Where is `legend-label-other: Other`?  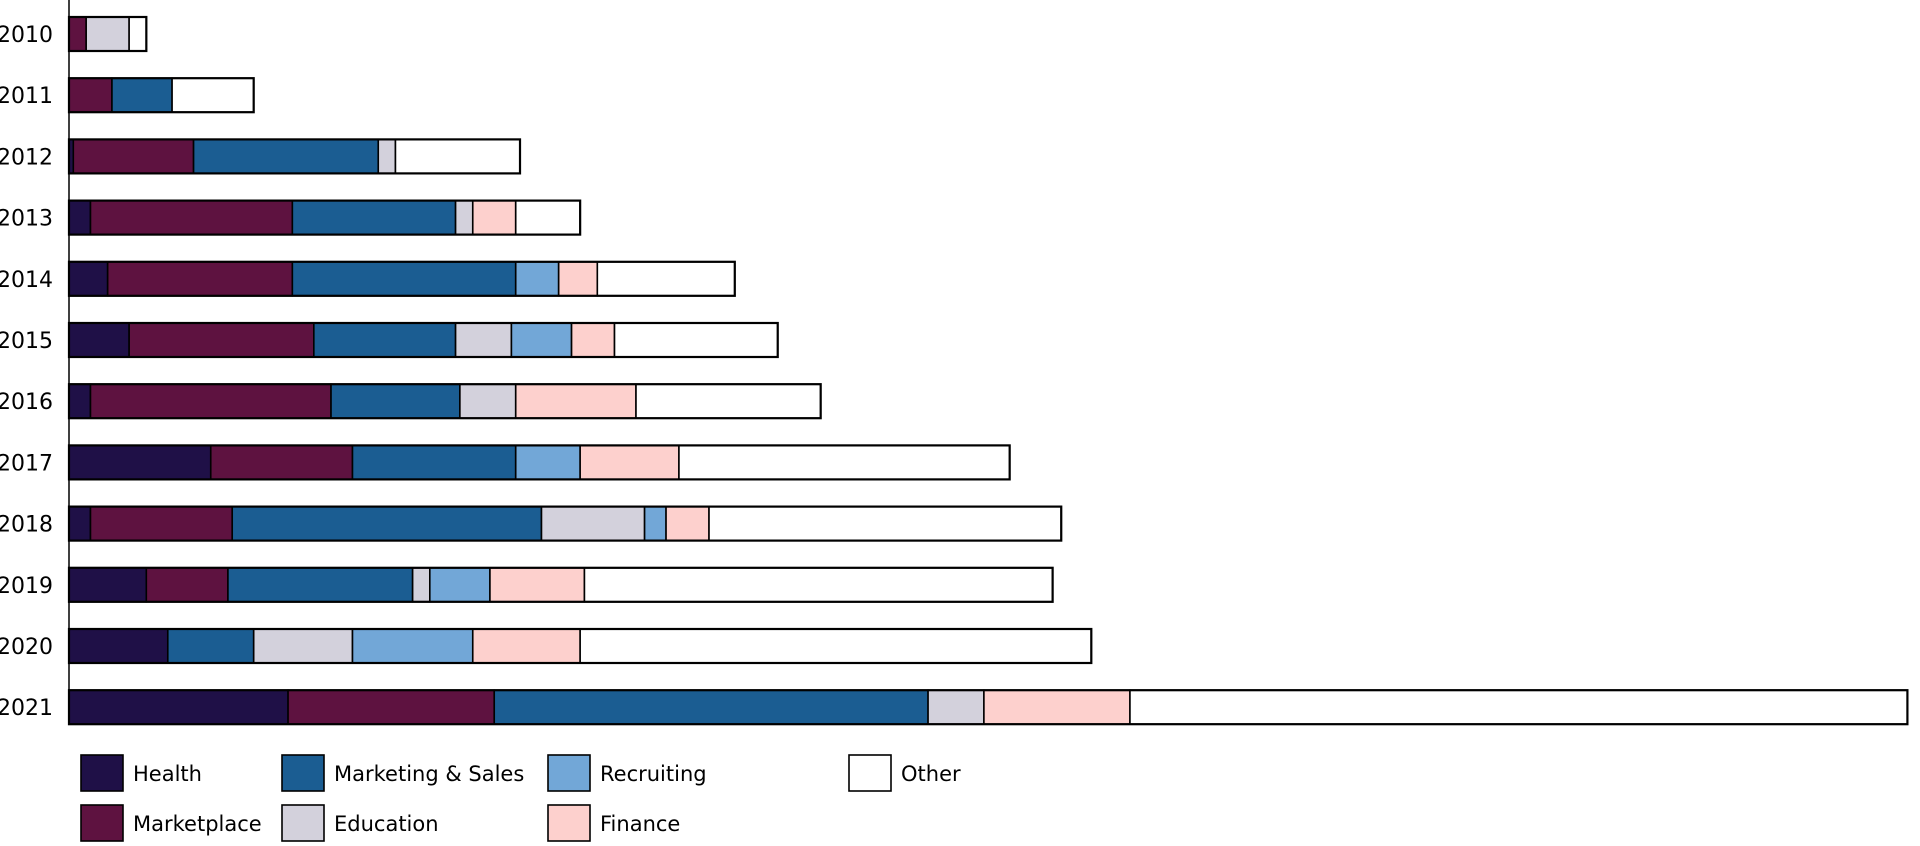
legend-label-other: Other is located at coordinates (931, 774).